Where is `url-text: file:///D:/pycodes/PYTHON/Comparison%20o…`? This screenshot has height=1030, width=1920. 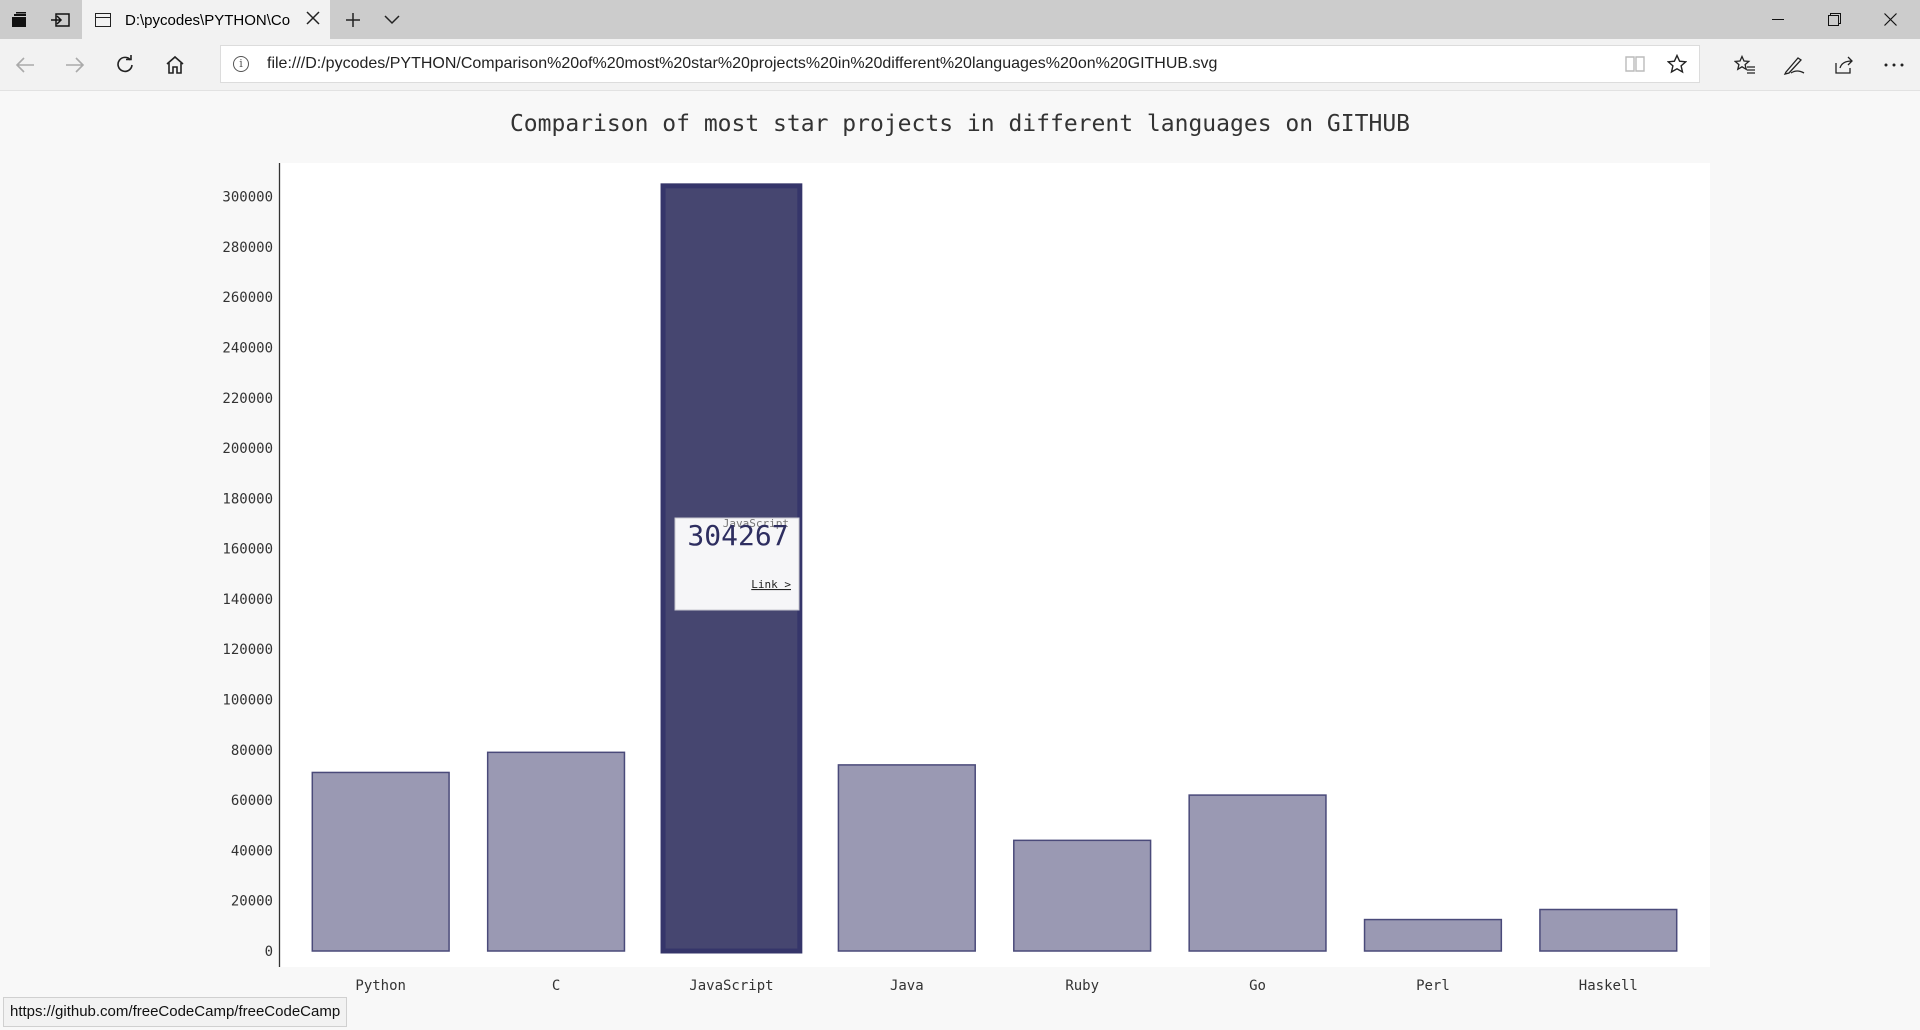
url-text: file:///D:/pycodes/PYTHON/Comparison%20o… is located at coordinates (742, 63).